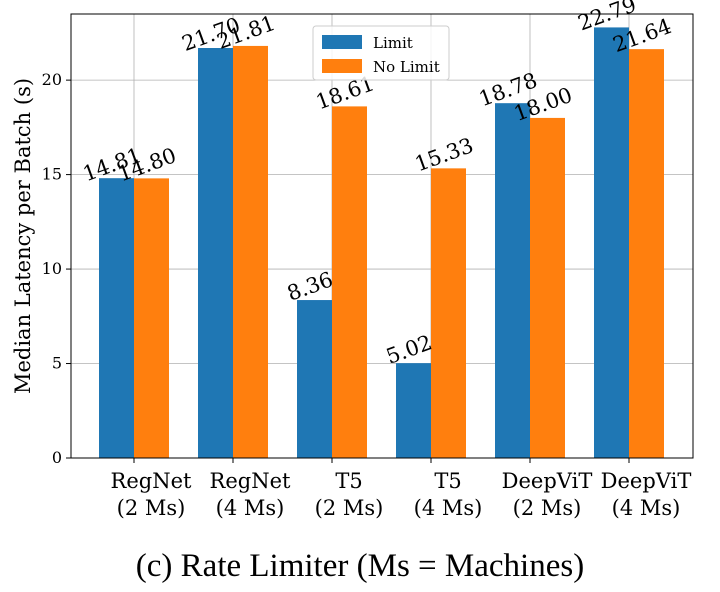 This screenshot has height=592, width=720. What do you see at coordinates (250, 494) in the screenshot?
I see `x-tick-label: RegNet (4 Ms)` at bounding box center [250, 494].